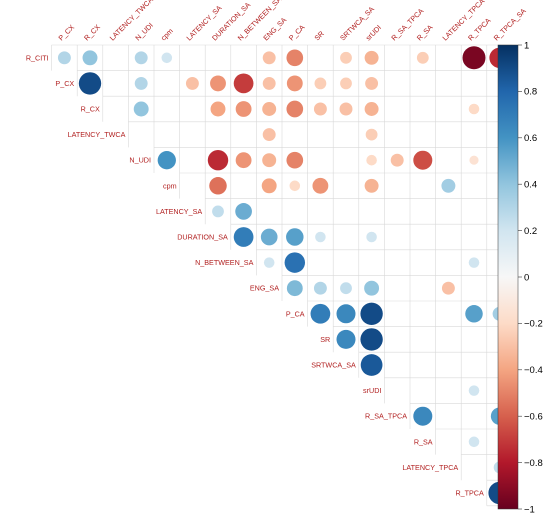 The width and height of the screenshot is (550, 517). What do you see at coordinates (274, 28) in the screenshot?
I see `column-label: ENG_SA` at bounding box center [274, 28].